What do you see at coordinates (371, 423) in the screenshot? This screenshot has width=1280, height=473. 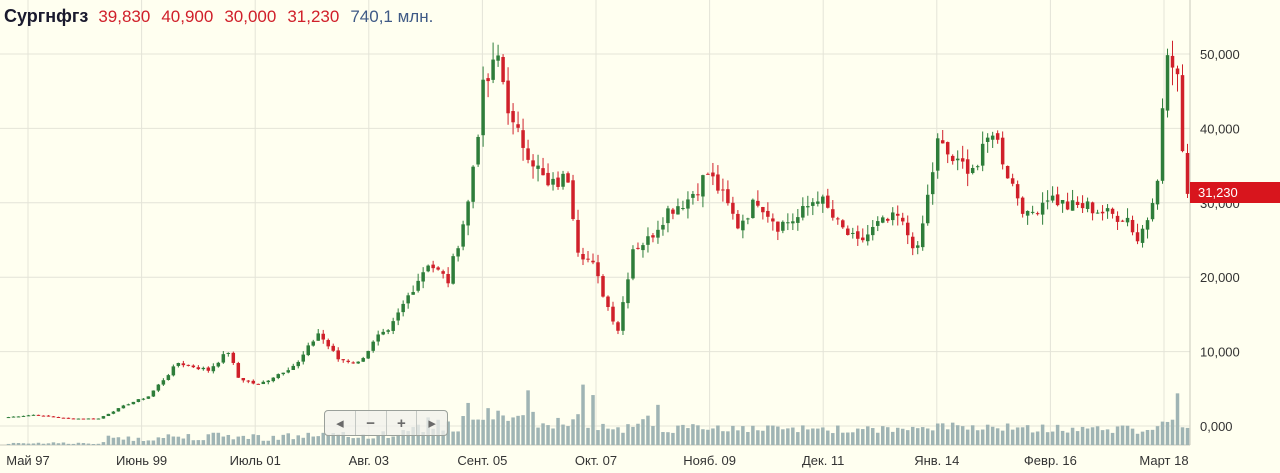 I see `zoom-out-button: −` at bounding box center [371, 423].